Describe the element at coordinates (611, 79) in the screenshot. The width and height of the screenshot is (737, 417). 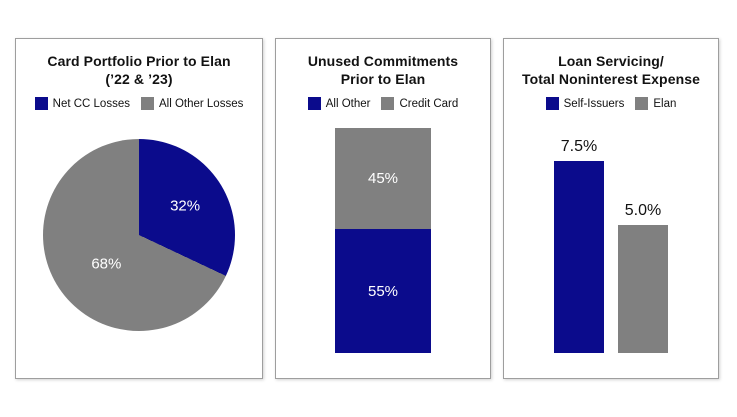
I see `title-line-2: Total Noninterest Expense` at that location.